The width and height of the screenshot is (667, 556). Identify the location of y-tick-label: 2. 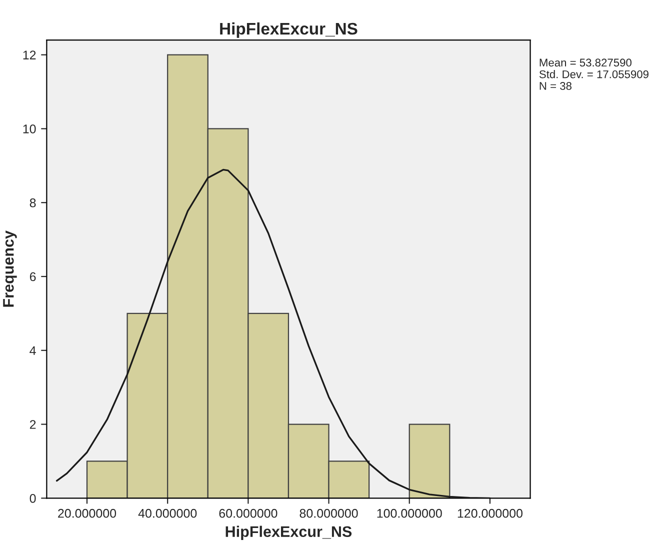
(33, 424).